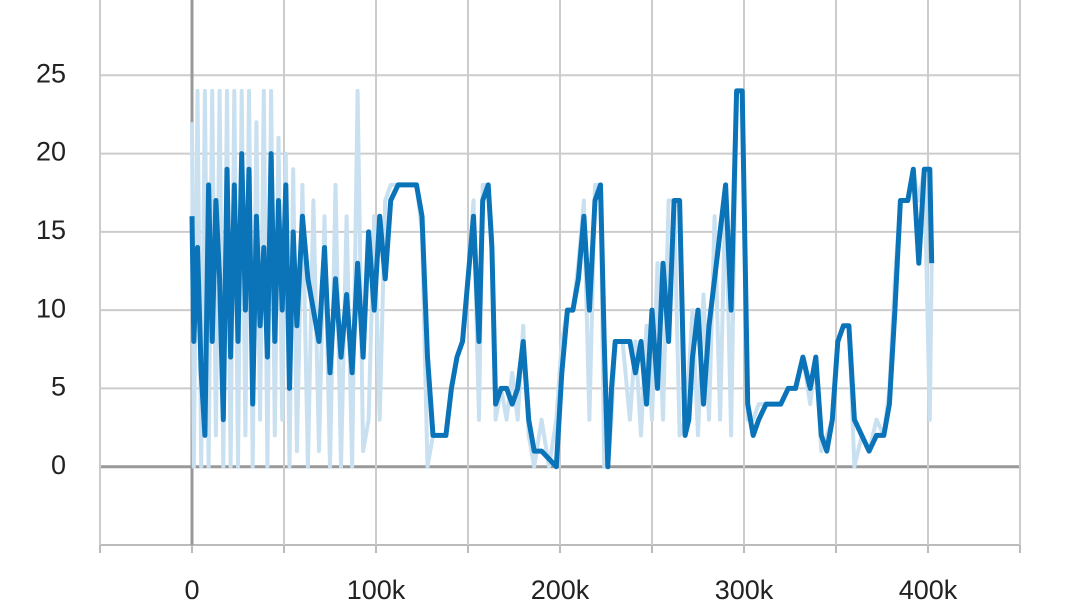 The width and height of the screenshot is (1076, 616). Describe the element at coordinates (51, 152) in the screenshot. I see `y-tick-label: 20` at that location.